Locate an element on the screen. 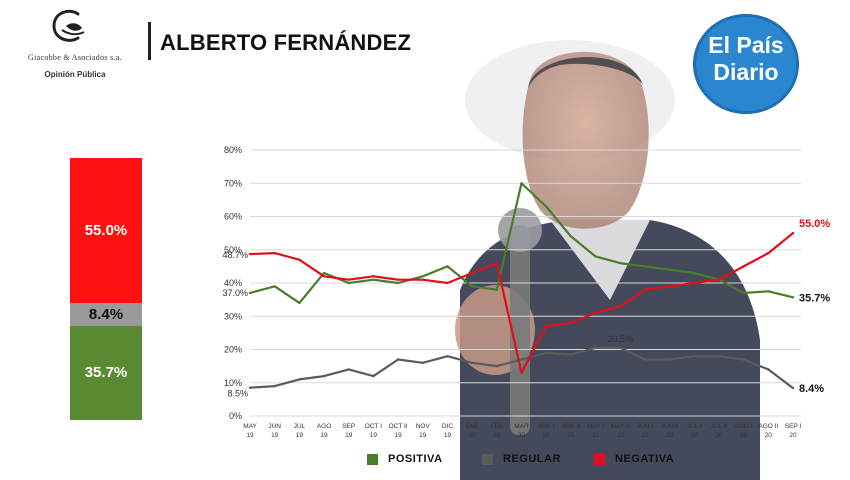 The height and width of the screenshot is (480, 850). y-tick-label: 40% is located at coordinates (233, 283).